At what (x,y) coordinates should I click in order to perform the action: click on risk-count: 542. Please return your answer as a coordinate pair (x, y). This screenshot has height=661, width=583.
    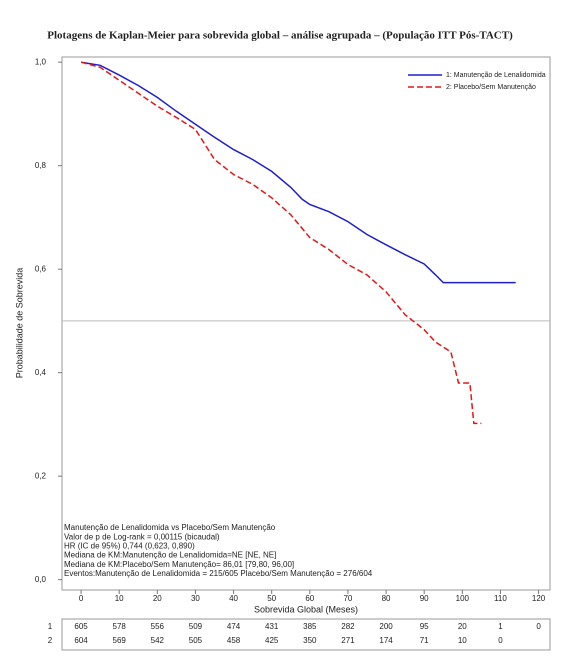
    Looking at the image, I should click on (158, 640).